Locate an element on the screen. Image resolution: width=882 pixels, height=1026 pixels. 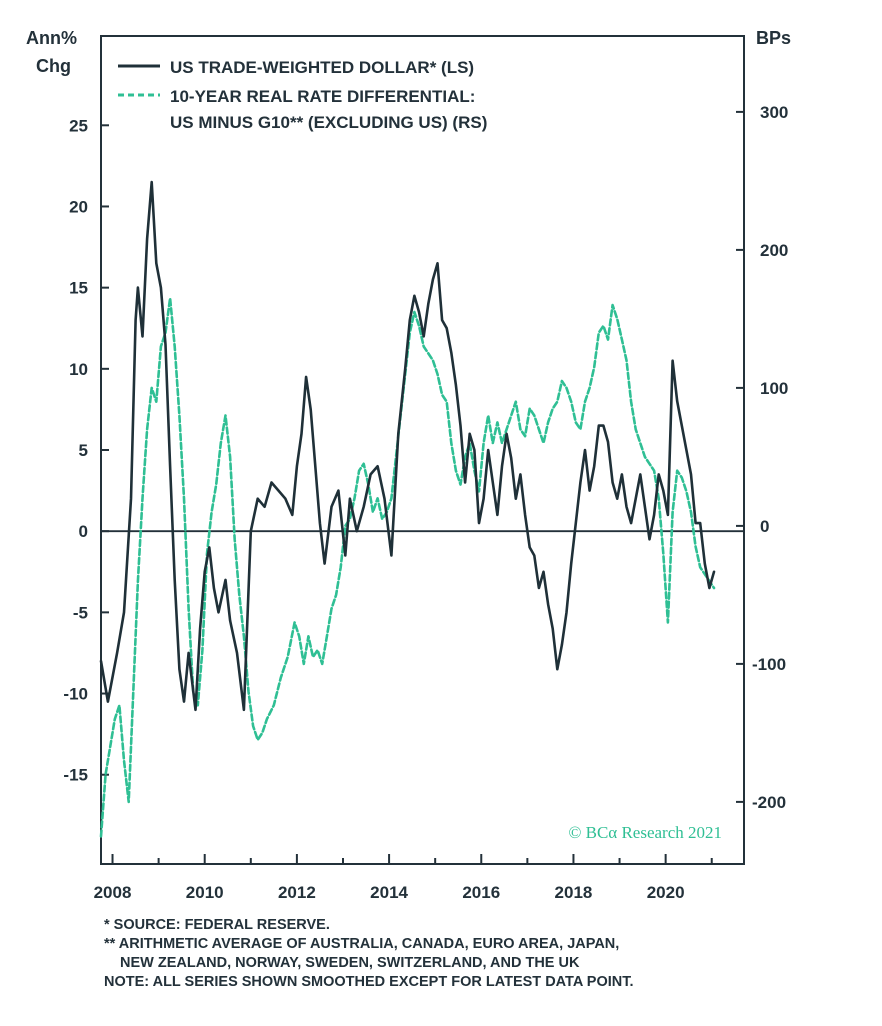
right-tick-label: 0 is located at coordinates (764, 526).